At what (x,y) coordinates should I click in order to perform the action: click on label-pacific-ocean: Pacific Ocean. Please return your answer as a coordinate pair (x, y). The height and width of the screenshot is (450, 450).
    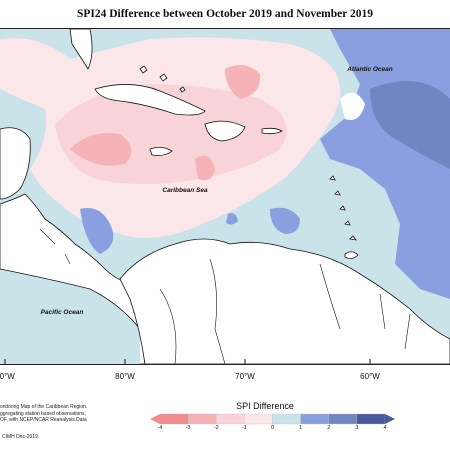
    Looking at the image, I should click on (62, 312).